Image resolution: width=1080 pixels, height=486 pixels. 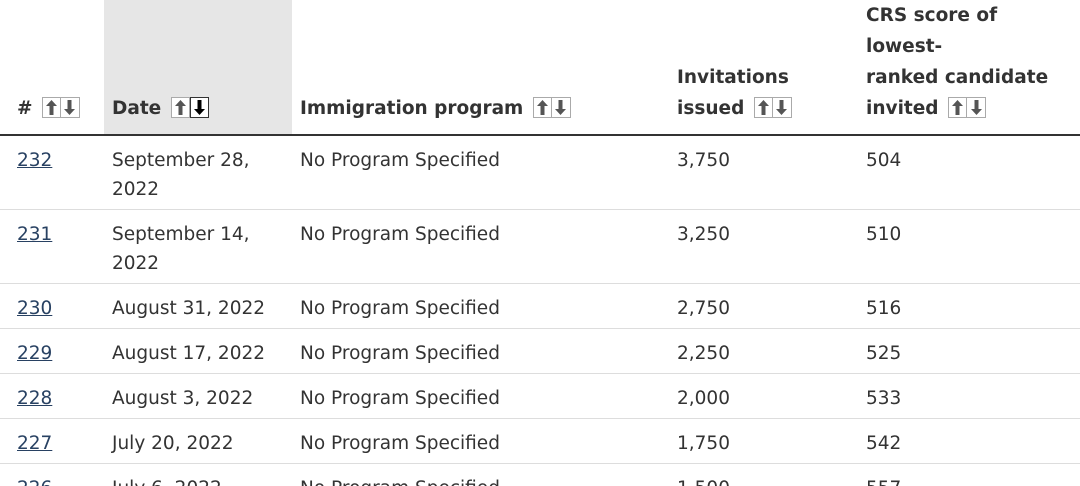 I want to click on cell-date: July 6, 2022, so click(x=198, y=474).